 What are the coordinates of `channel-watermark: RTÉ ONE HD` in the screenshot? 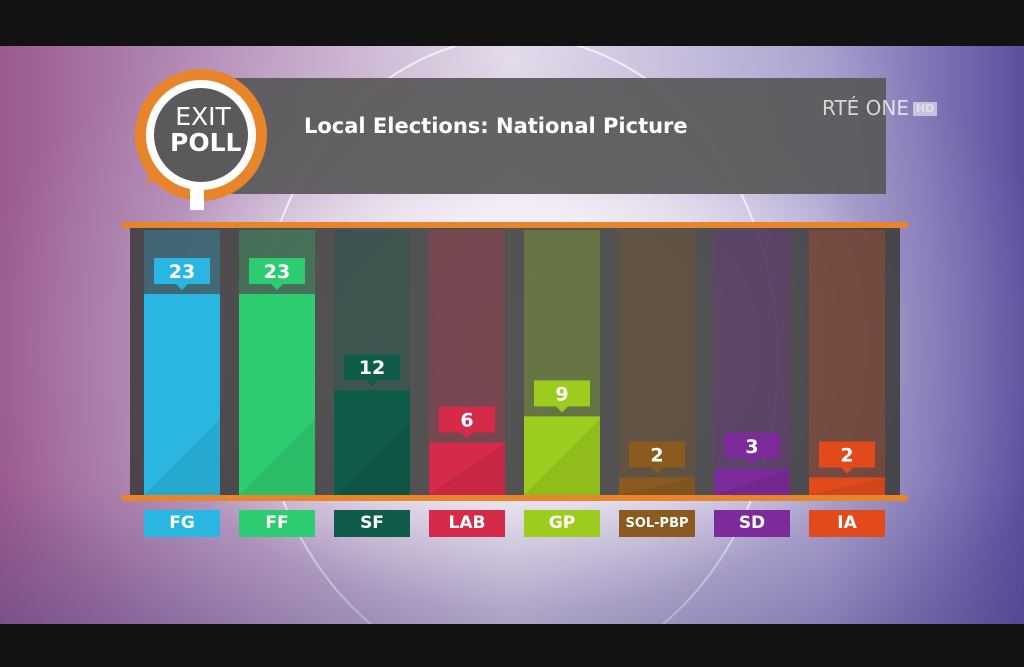 It's located at (880, 108).